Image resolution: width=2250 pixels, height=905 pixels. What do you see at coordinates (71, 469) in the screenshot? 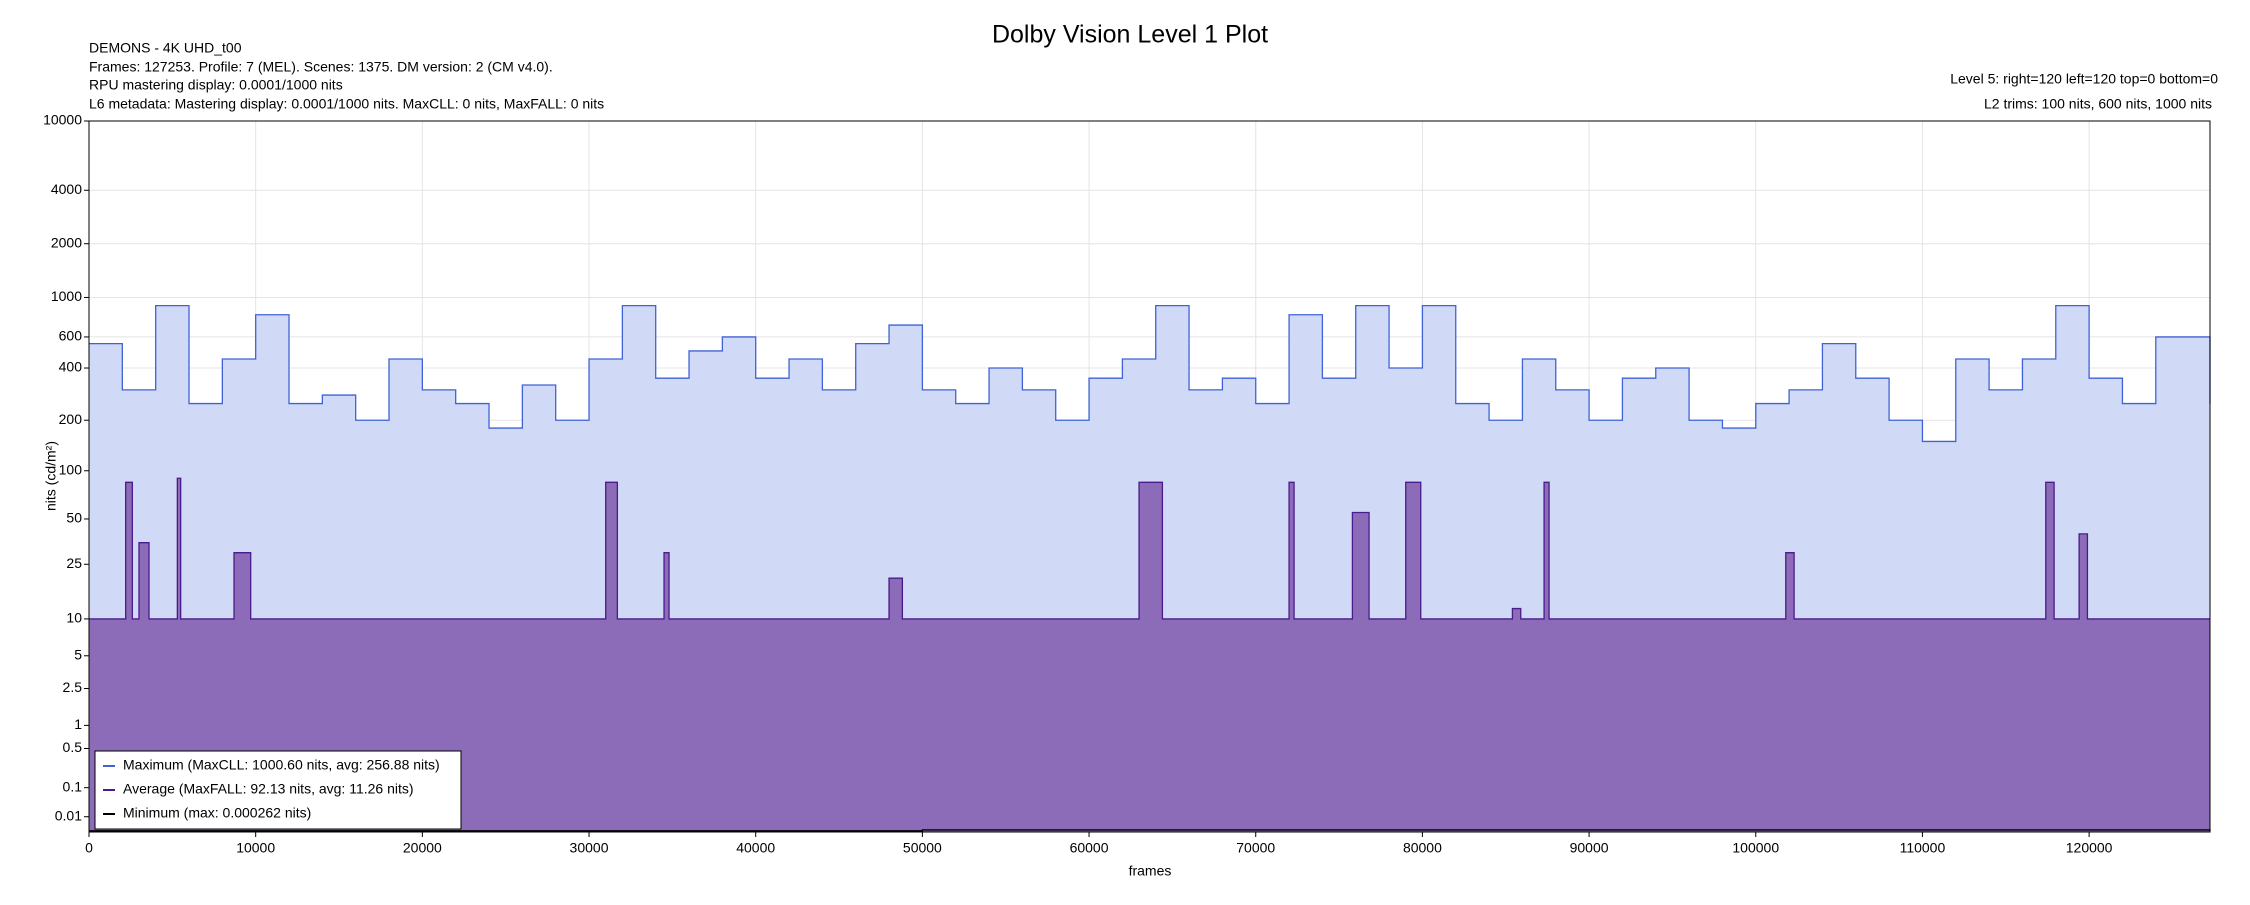
I see `y-tick-label: 100` at bounding box center [71, 469].